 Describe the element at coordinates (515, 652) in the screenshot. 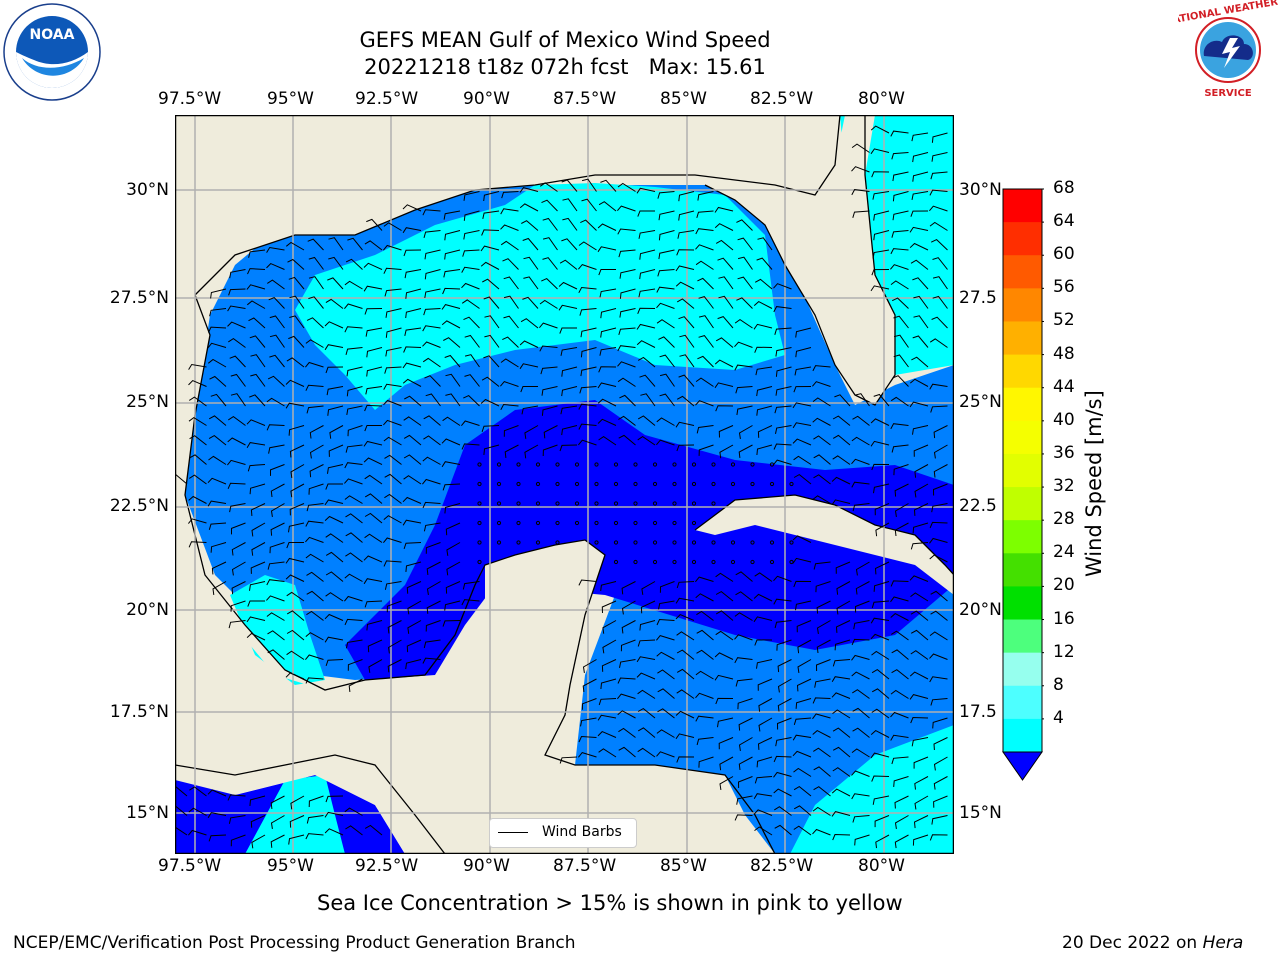

I see `yucatan-land` at that location.